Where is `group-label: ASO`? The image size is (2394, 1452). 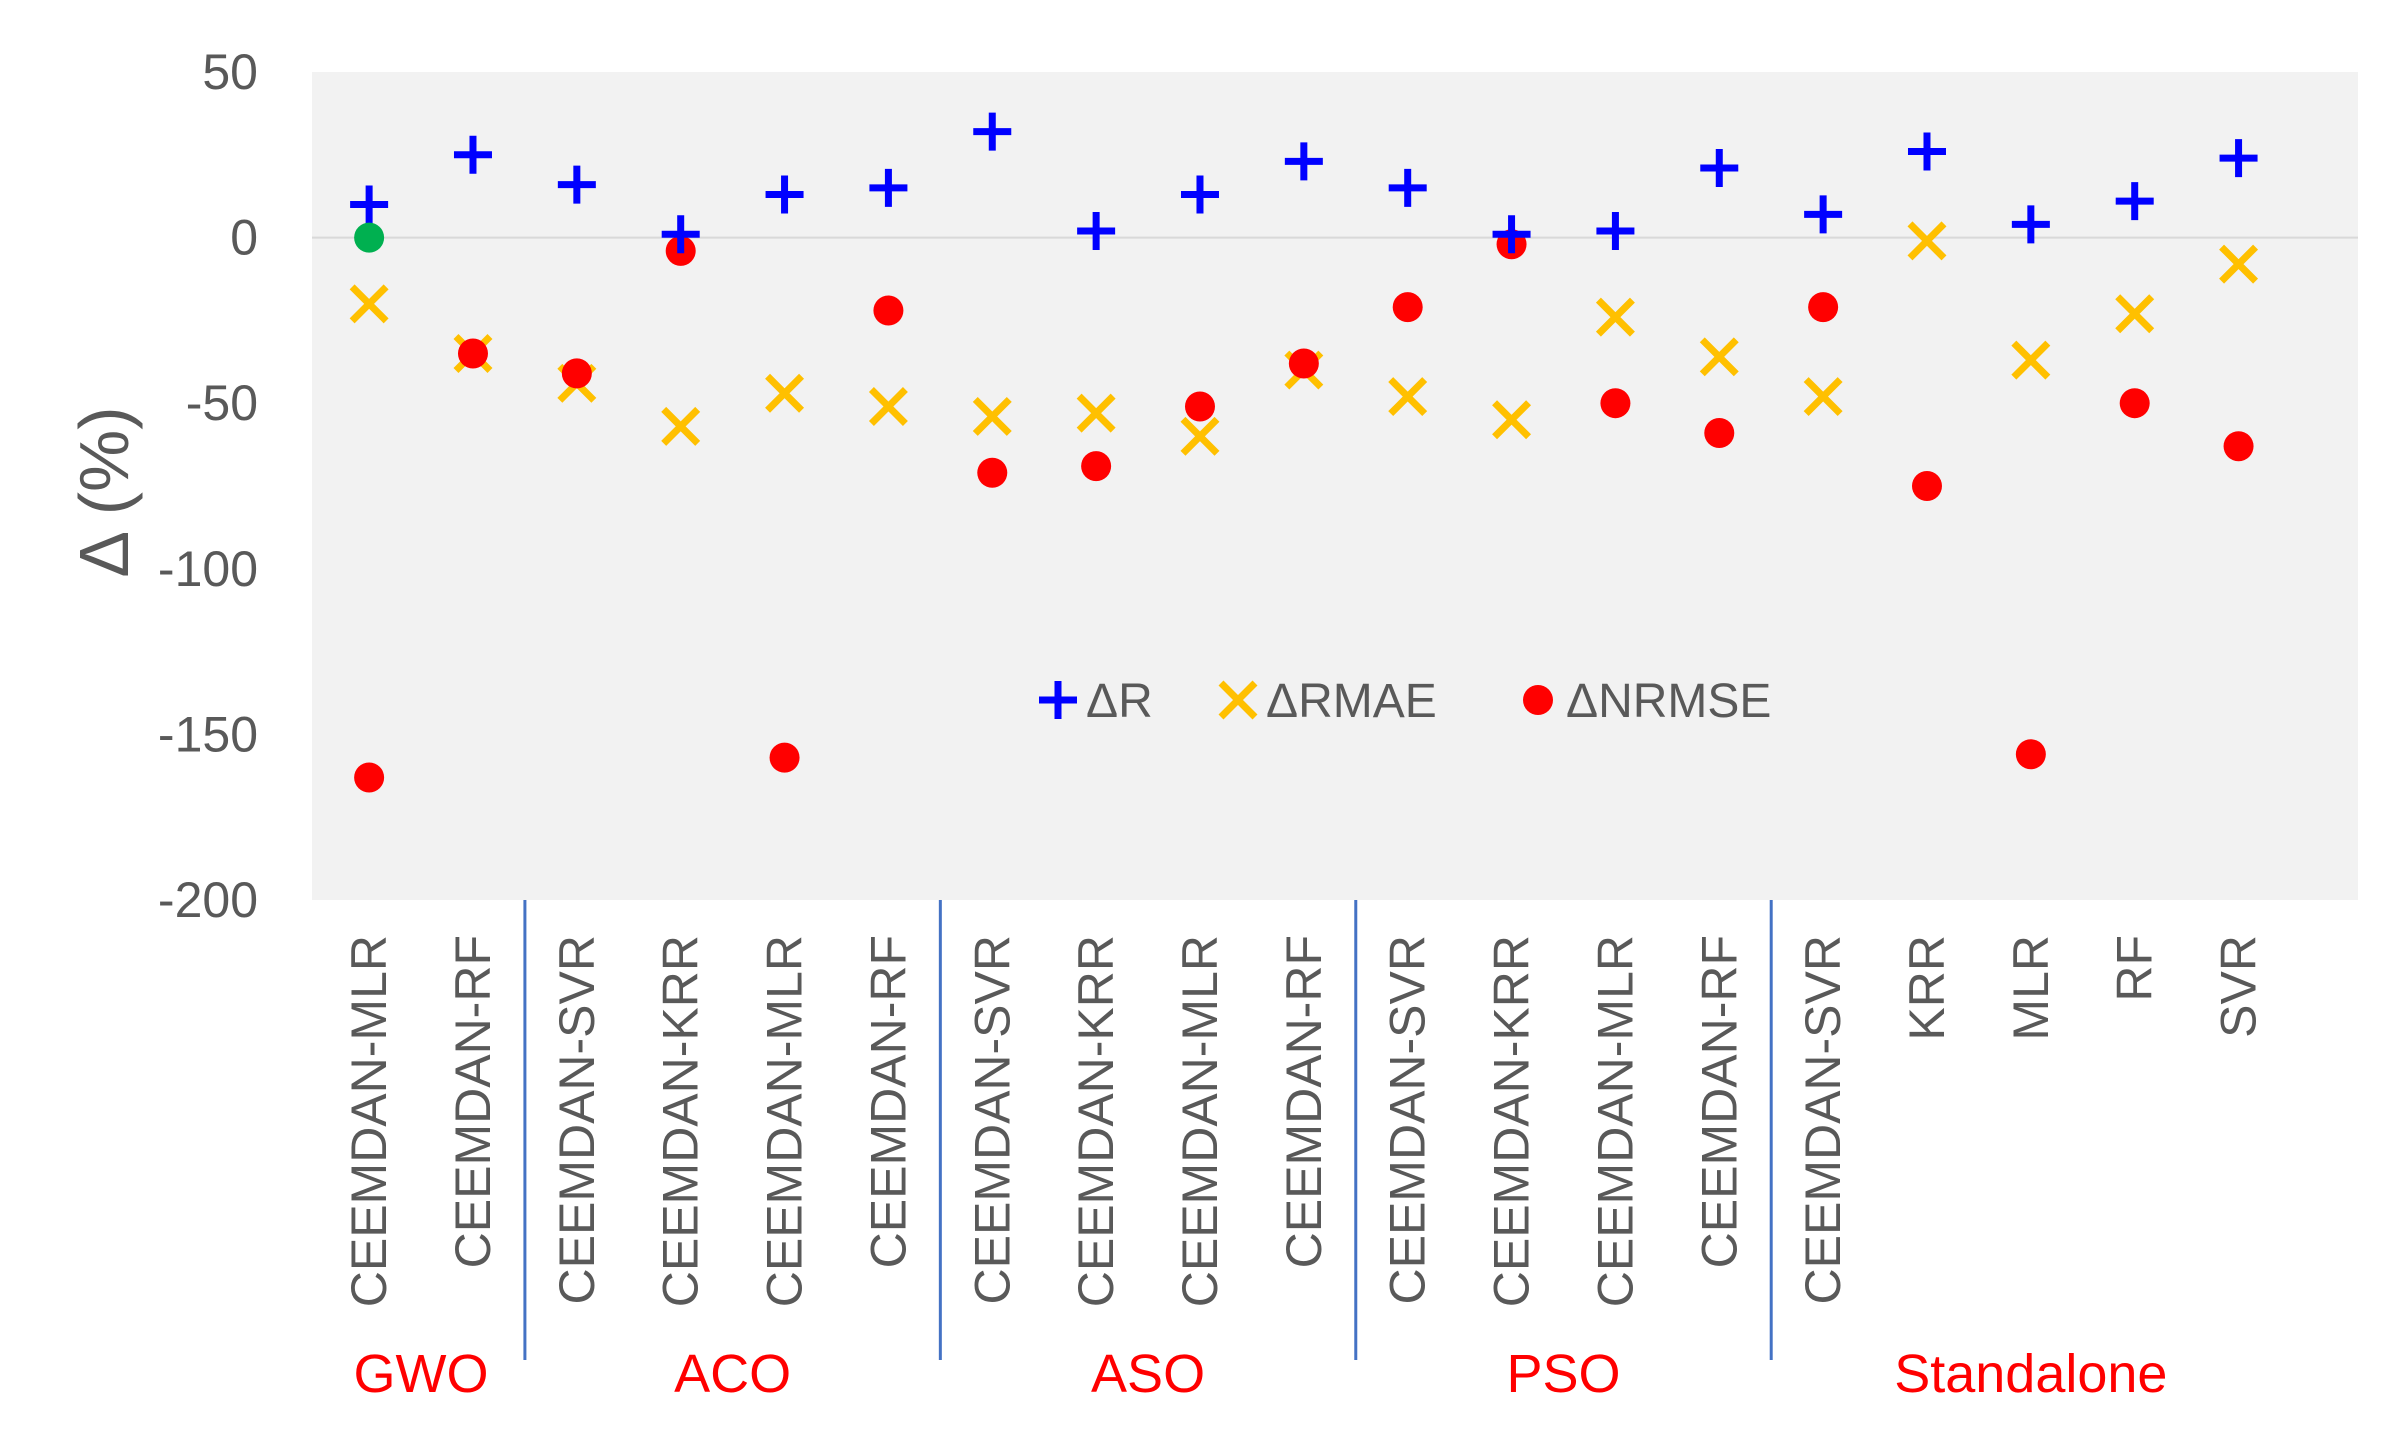 group-label: ASO is located at coordinates (1148, 1374).